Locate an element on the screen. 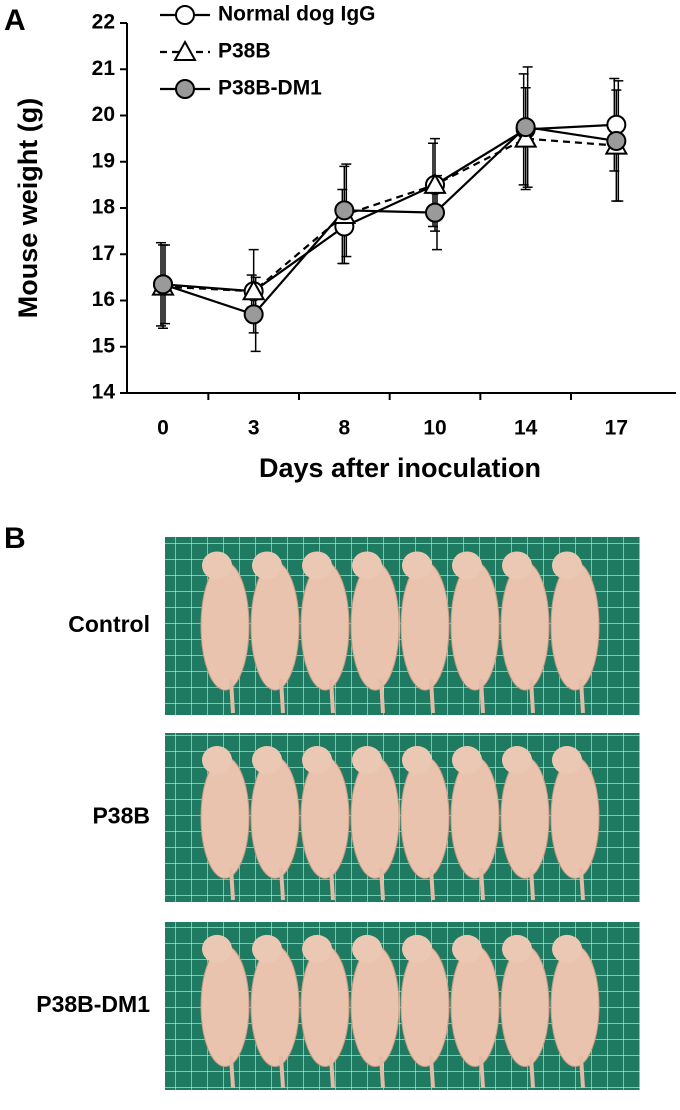 This screenshot has height=1110, width=680. legend-label: Normal dog IgG is located at coordinates (297, 14).